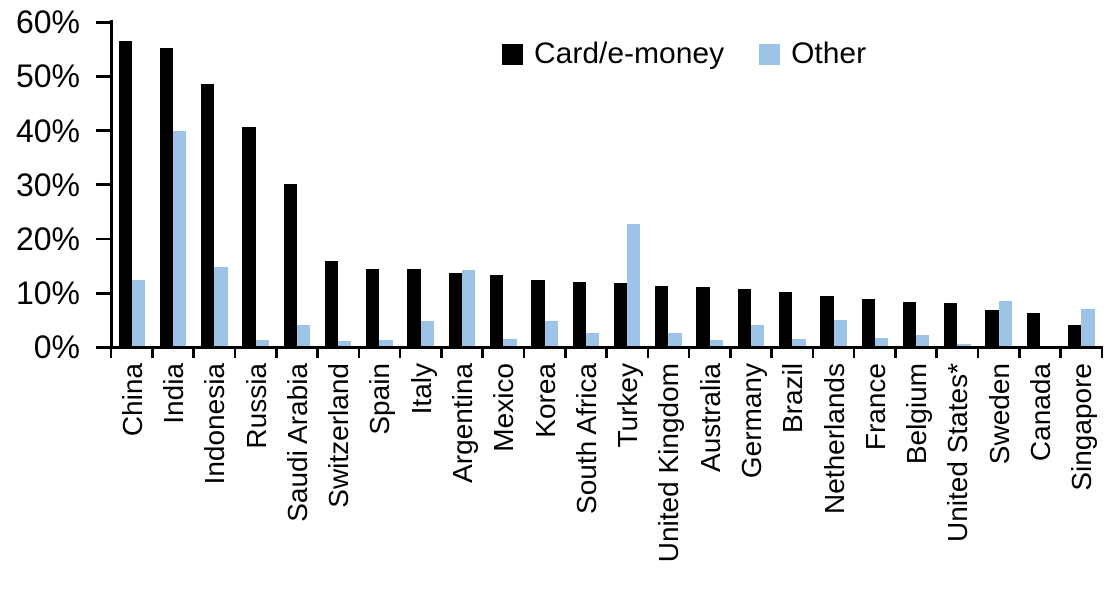  Describe the element at coordinates (669, 462) in the screenshot. I see `x-axis-label: United Kingdom` at that location.